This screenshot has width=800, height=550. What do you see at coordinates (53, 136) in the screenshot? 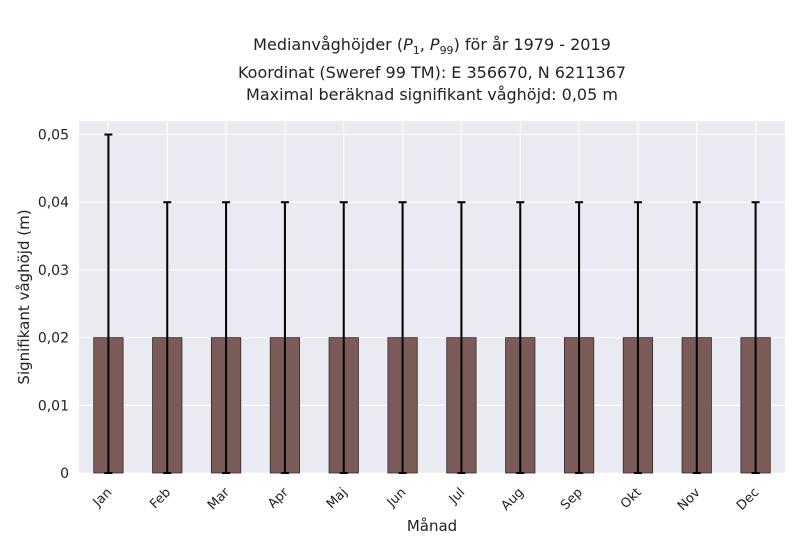
I see `y-tick-label: 0,05` at bounding box center [53, 136].